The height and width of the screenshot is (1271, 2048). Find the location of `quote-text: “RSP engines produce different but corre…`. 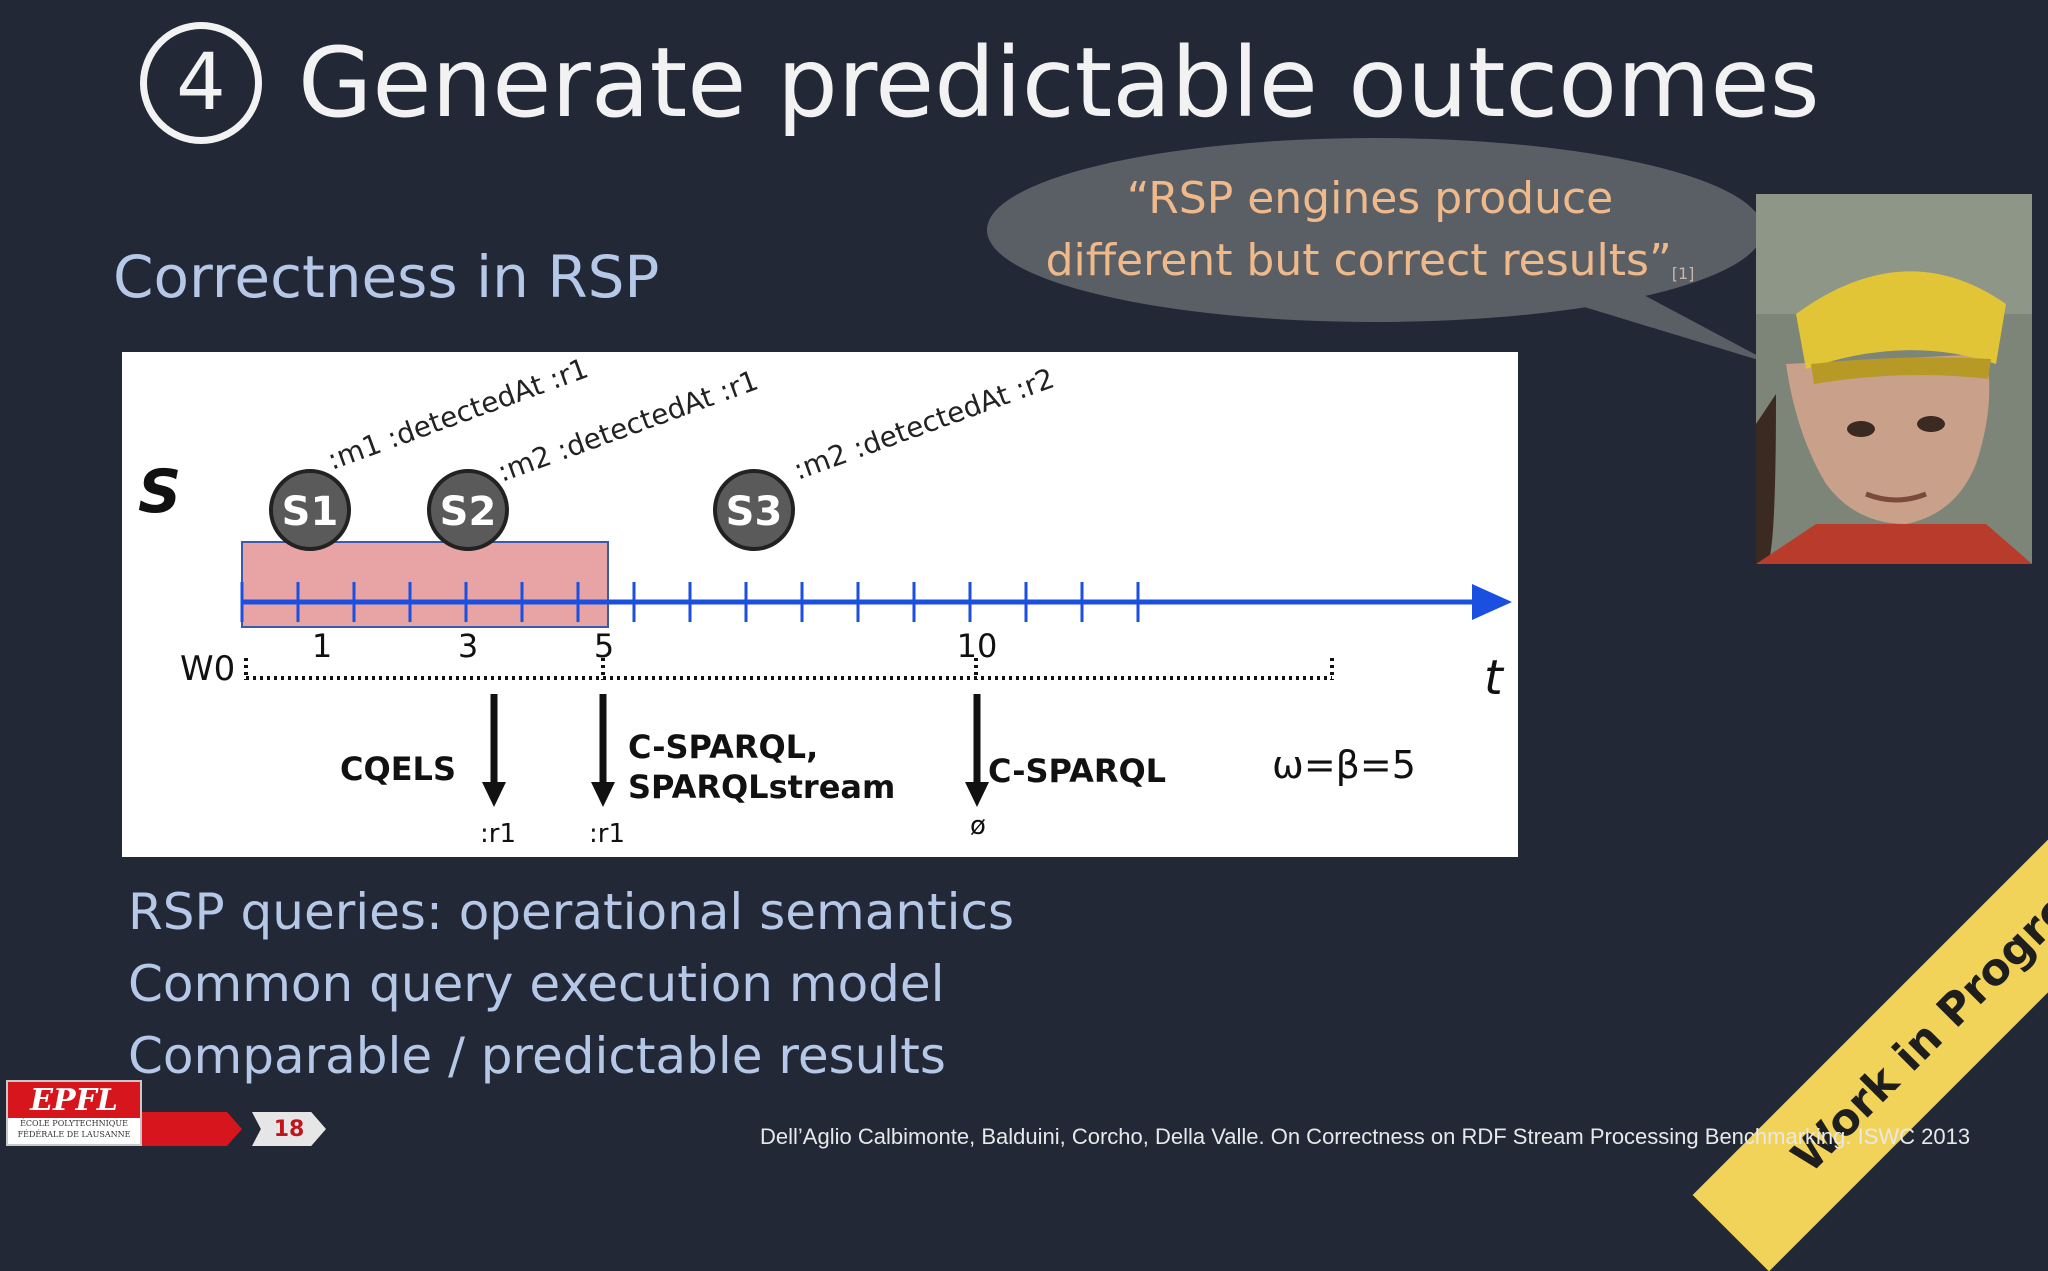

quote-text: “RSP engines produce different but corre… is located at coordinates (1370, 236).